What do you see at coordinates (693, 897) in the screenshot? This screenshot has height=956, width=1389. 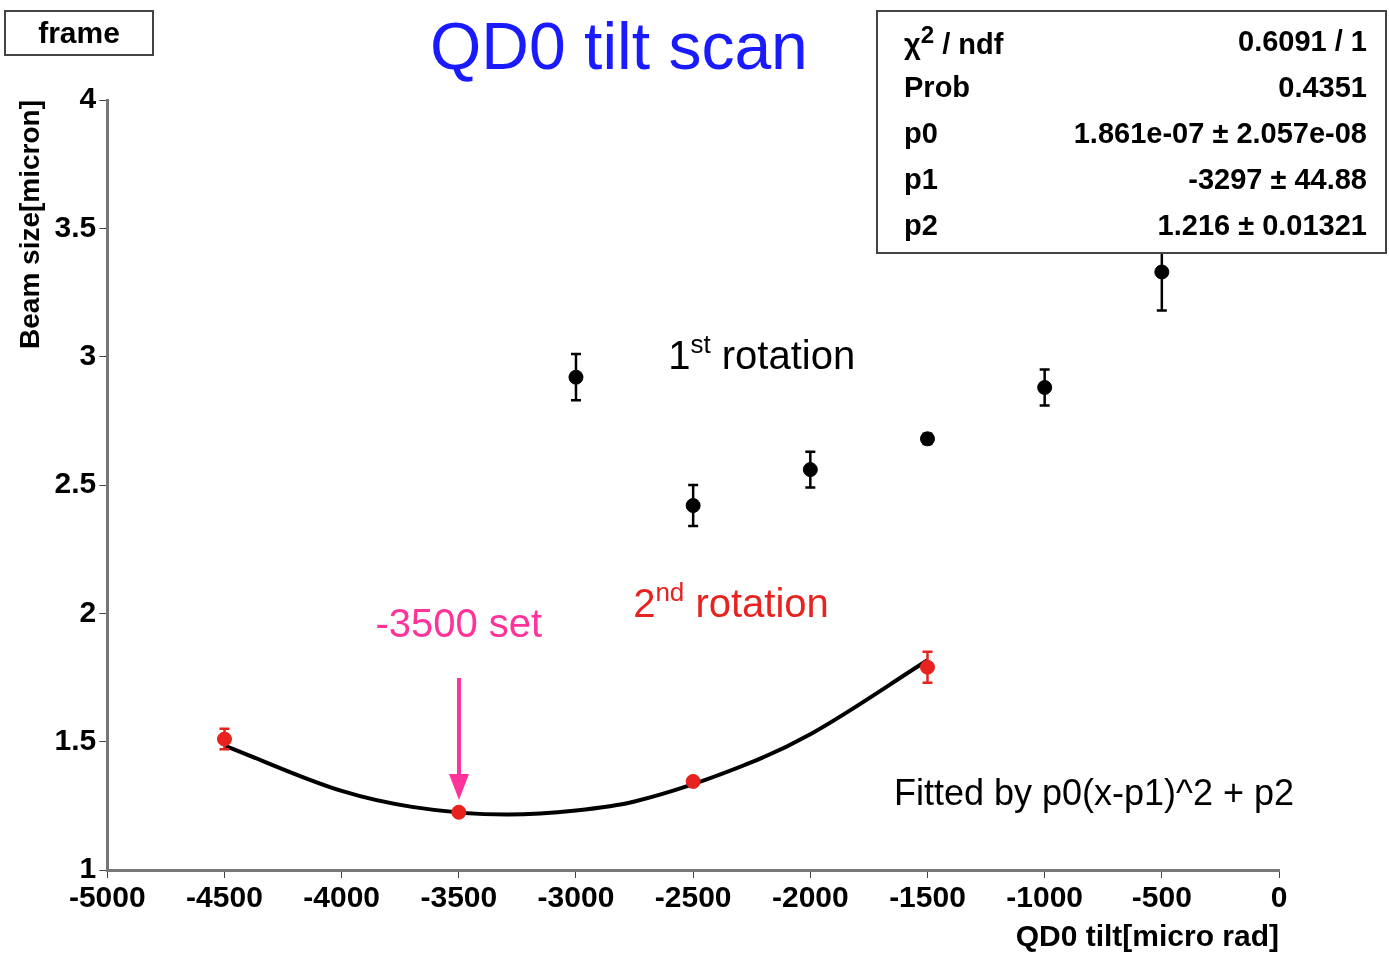 I see `x-tick-label: -2500` at bounding box center [693, 897].